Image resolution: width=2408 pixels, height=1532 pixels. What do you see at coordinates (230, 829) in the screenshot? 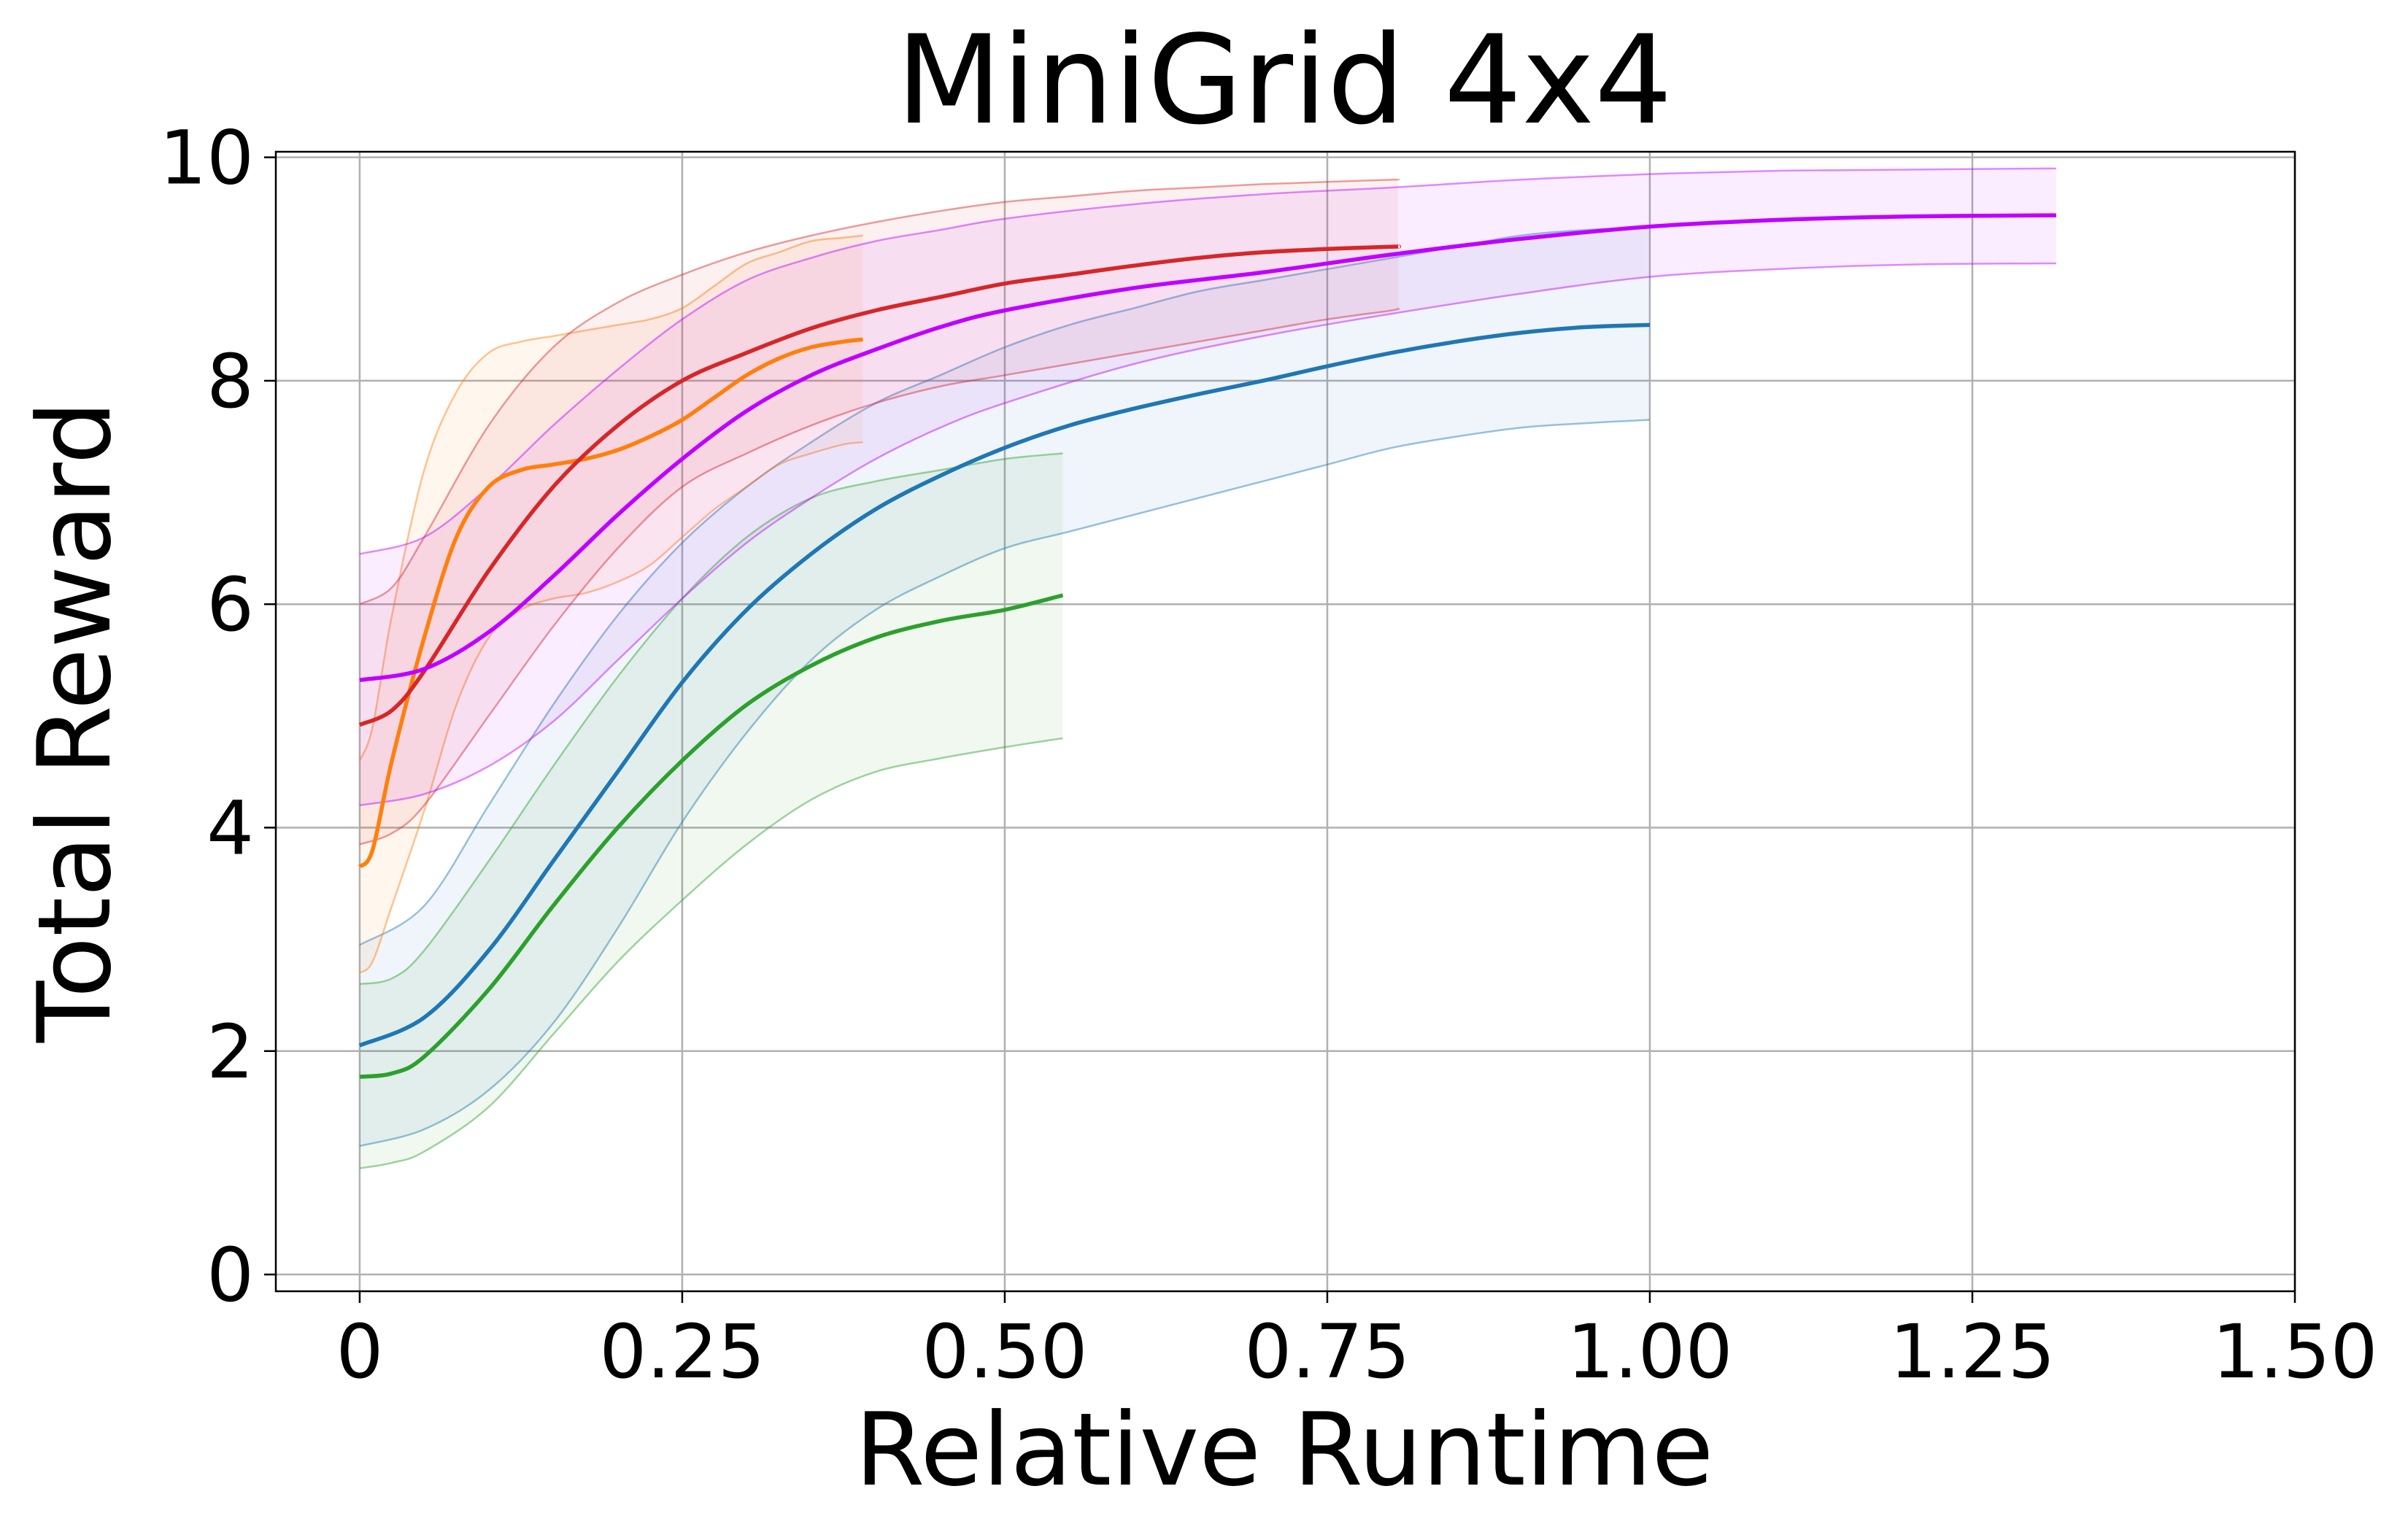
I see `y-tick-label: 4` at bounding box center [230, 829].